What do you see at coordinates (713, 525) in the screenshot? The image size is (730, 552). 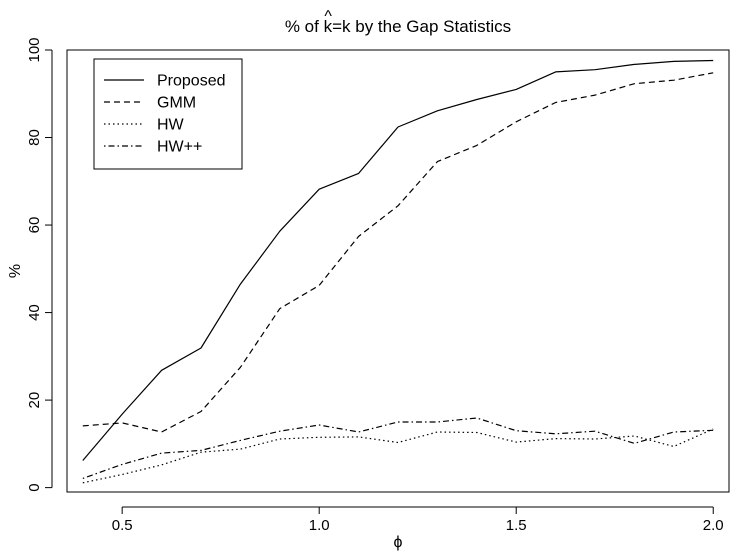 I see `x-tick-label: 2.0` at bounding box center [713, 525].